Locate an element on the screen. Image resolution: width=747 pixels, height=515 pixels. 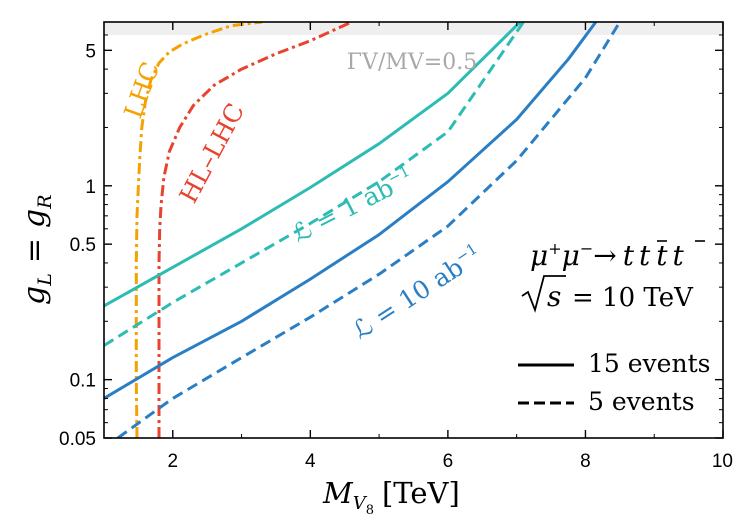
hl-lhc-label: HL–LHC is located at coordinates (212, 152).